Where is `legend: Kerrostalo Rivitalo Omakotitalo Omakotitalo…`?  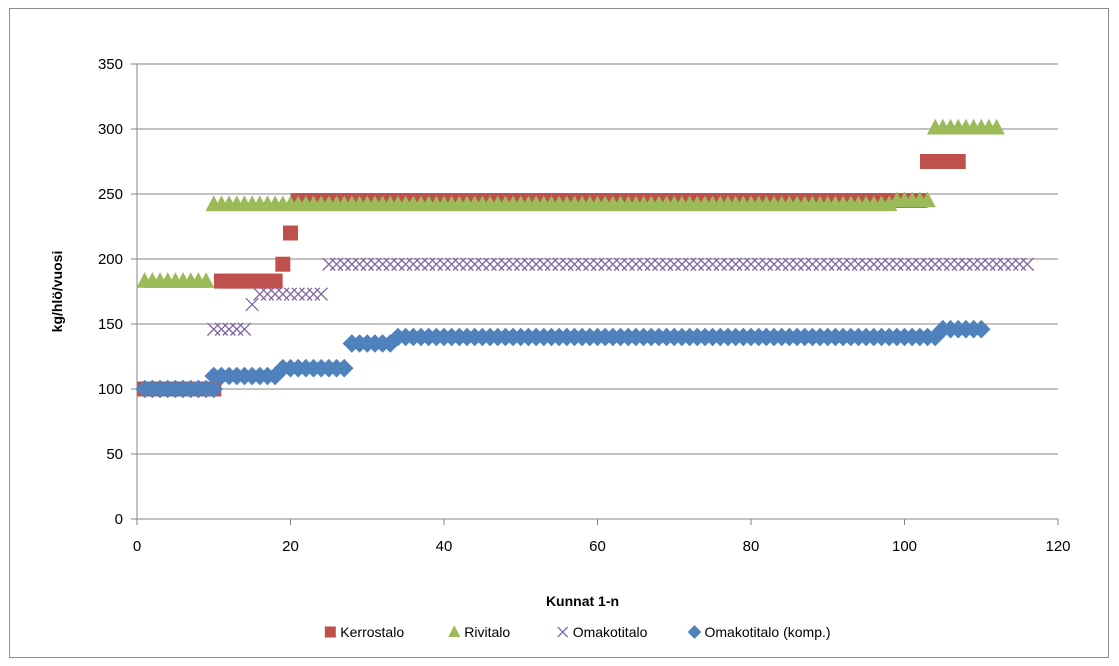
legend: Kerrostalo Rivitalo Omakotitalo Omakotitalo… is located at coordinates (578, 632).